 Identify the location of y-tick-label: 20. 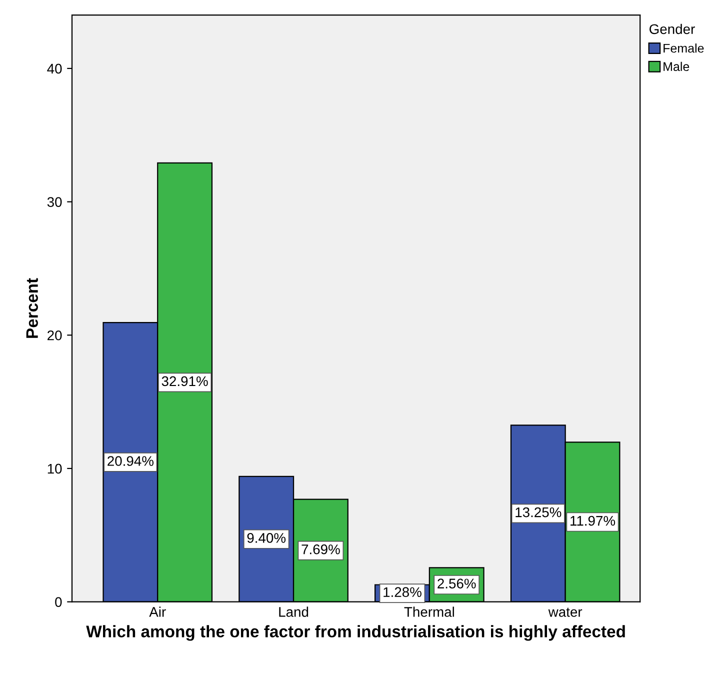
(55, 335).